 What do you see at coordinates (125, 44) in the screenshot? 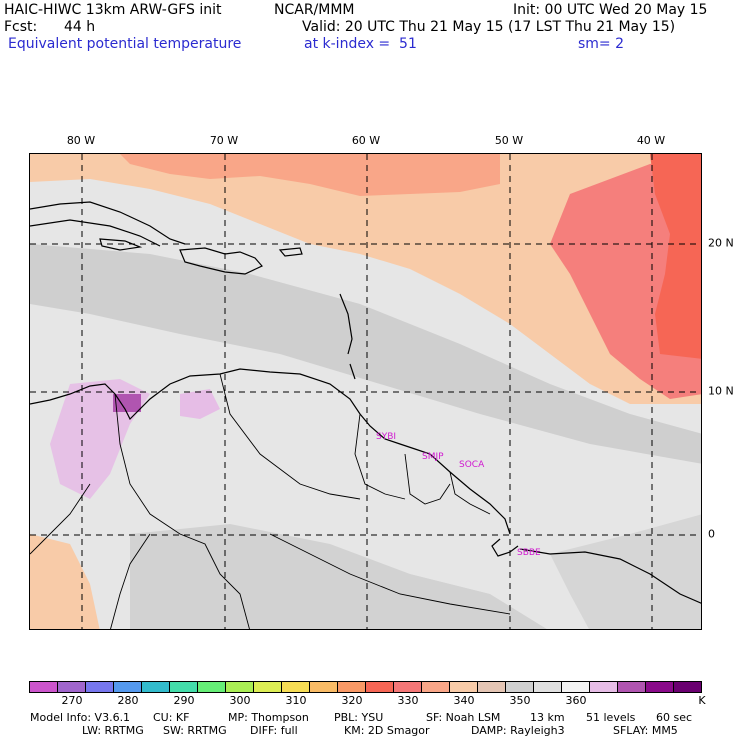
I see `field-name: Equivalent potential temperature` at bounding box center [125, 44].